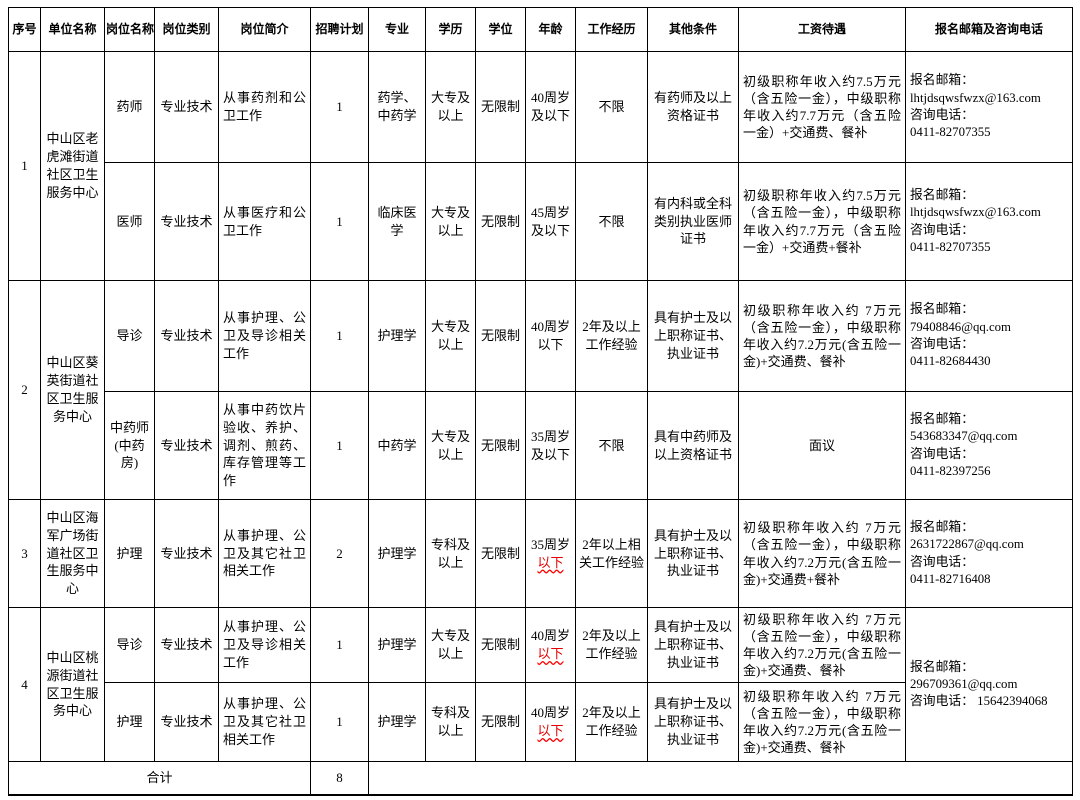 The image size is (1080, 800). Describe the element at coordinates (989, 684) in the screenshot. I see `contact-cell: 报名邮箱： 296709361@qq.com 咨询电话： 15642394068` at that location.